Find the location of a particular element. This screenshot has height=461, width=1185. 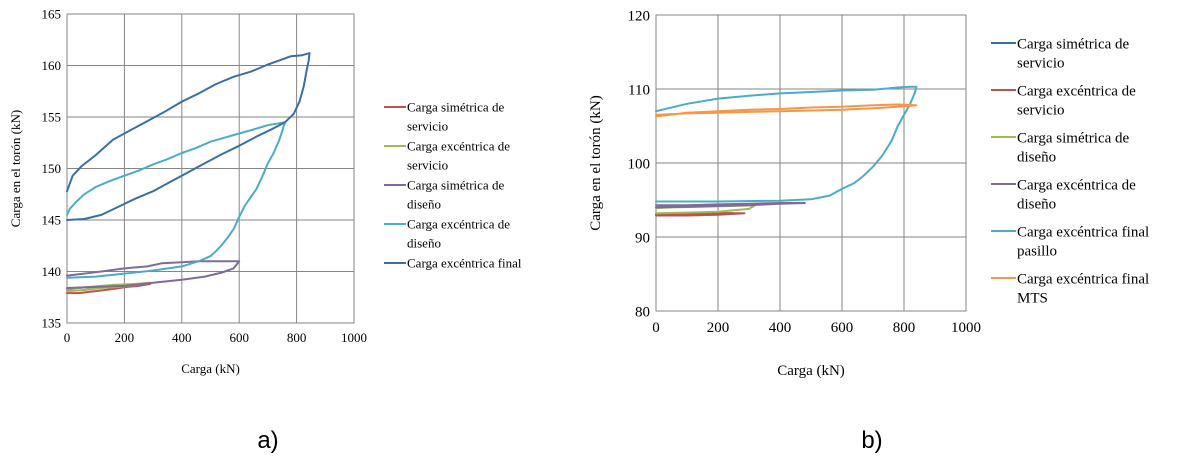

y-tick-label: 160 is located at coordinates (52, 65).